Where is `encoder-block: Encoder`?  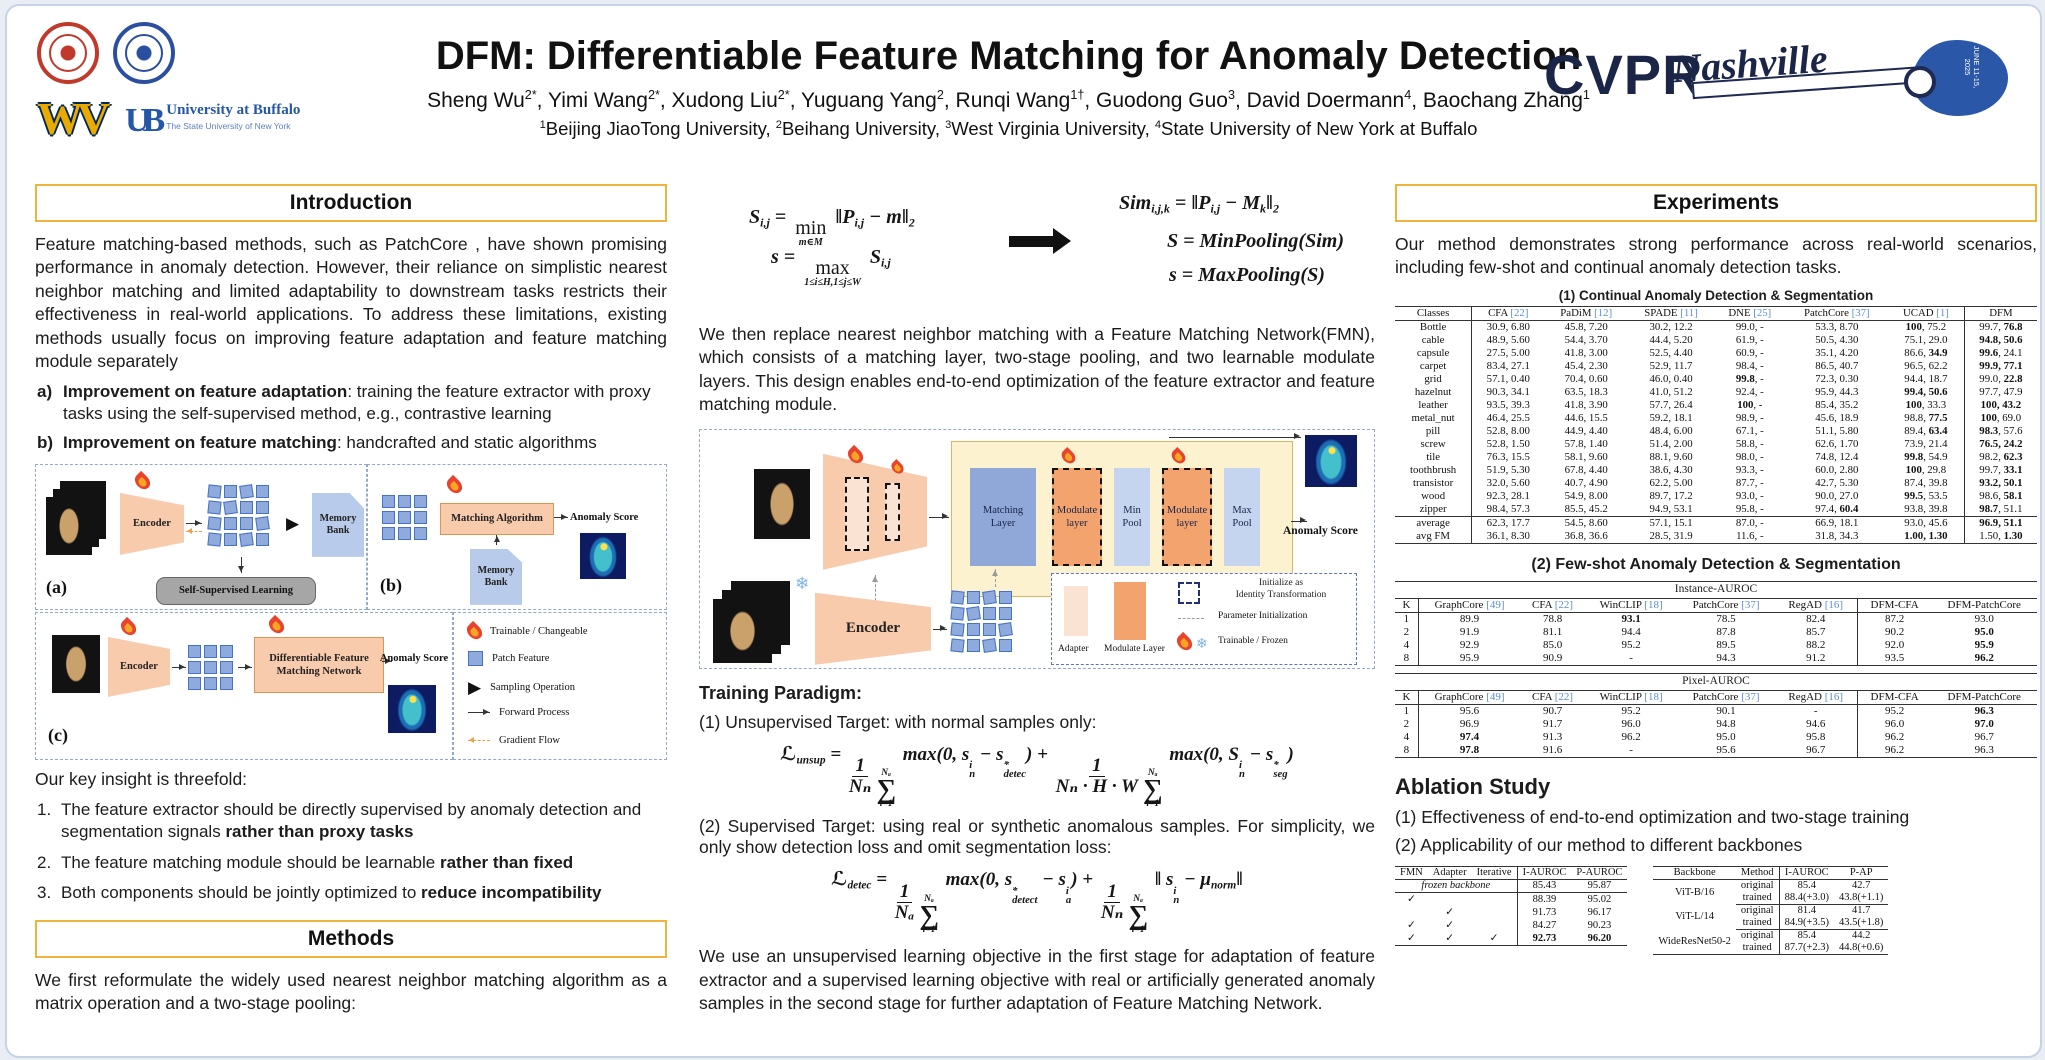
encoder-block: Encoder is located at coordinates (139, 666).